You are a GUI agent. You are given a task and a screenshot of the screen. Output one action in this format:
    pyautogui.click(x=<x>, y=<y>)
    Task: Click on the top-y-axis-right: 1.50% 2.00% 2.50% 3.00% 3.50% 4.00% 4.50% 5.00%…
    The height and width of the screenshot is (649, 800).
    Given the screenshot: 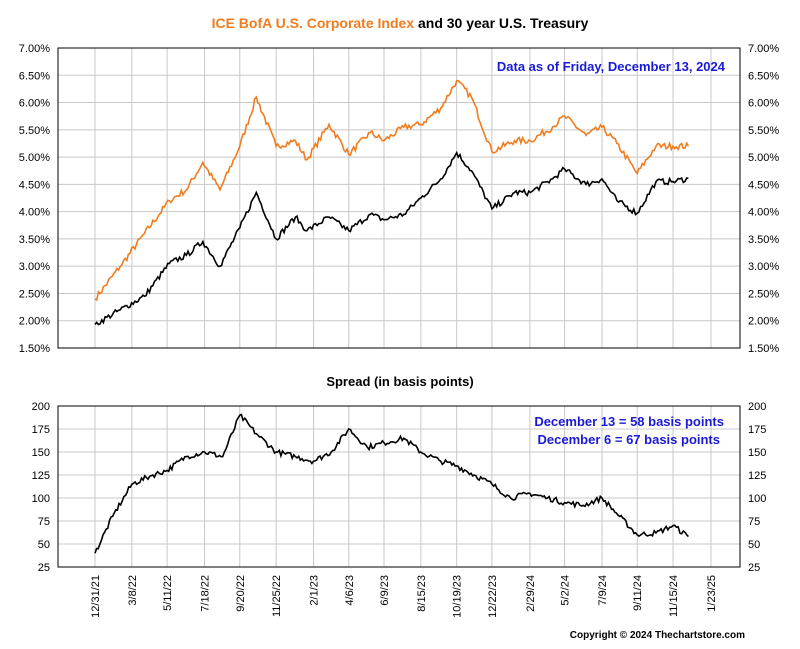 What is the action you would take?
    pyautogui.click(x=763, y=199)
    